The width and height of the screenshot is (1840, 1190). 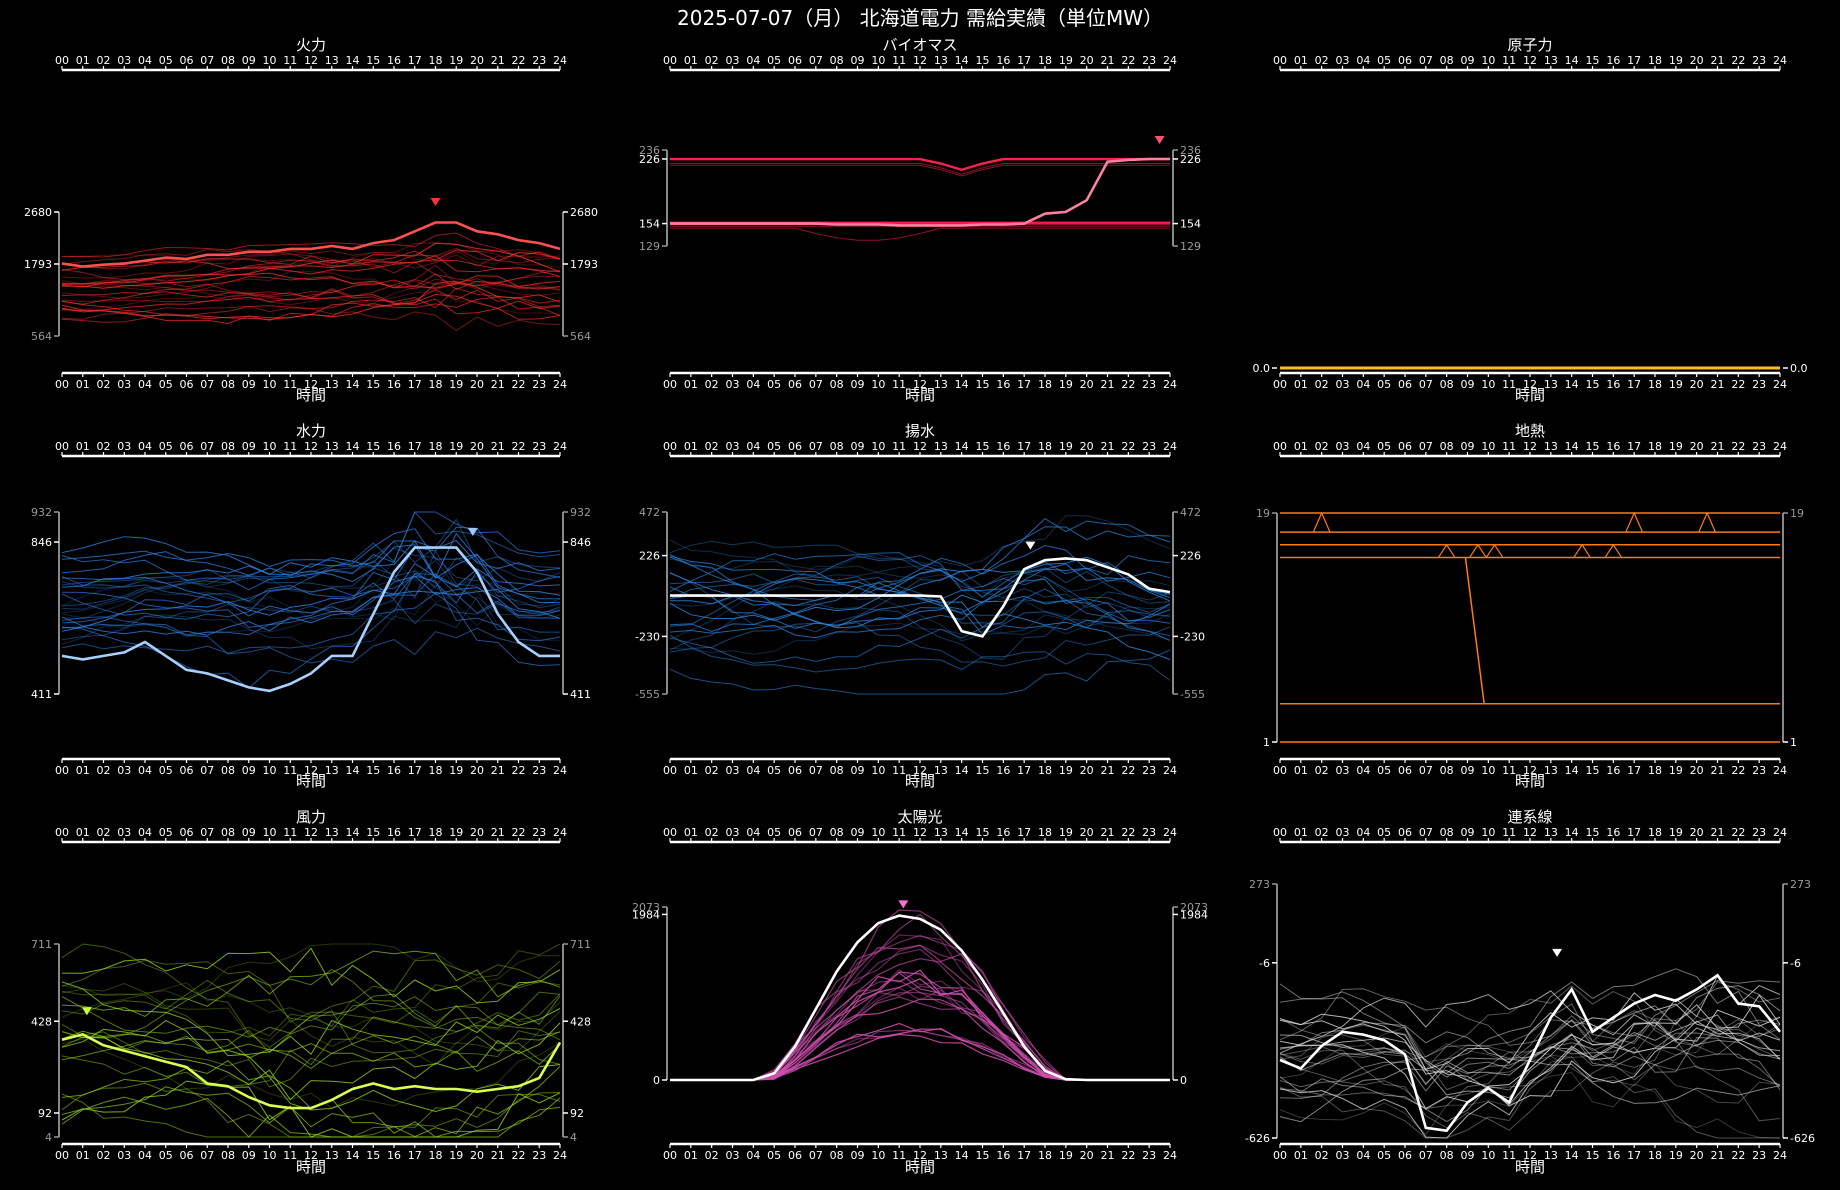 What do you see at coordinates (774, 384) in the screenshot?
I see `hour-tick-label: 05` at bounding box center [774, 384].